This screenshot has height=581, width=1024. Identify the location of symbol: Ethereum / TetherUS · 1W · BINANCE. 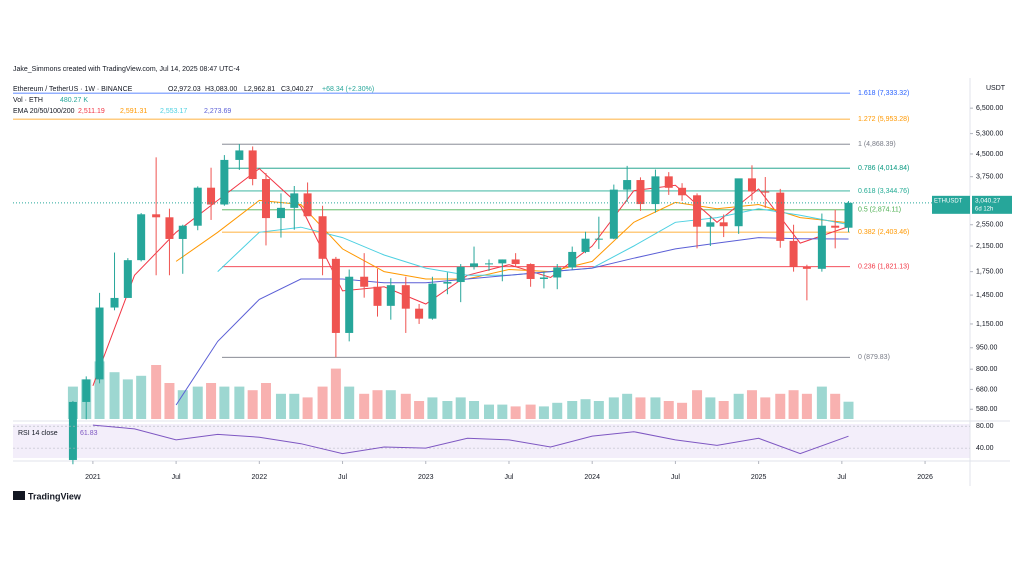
(73, 89).